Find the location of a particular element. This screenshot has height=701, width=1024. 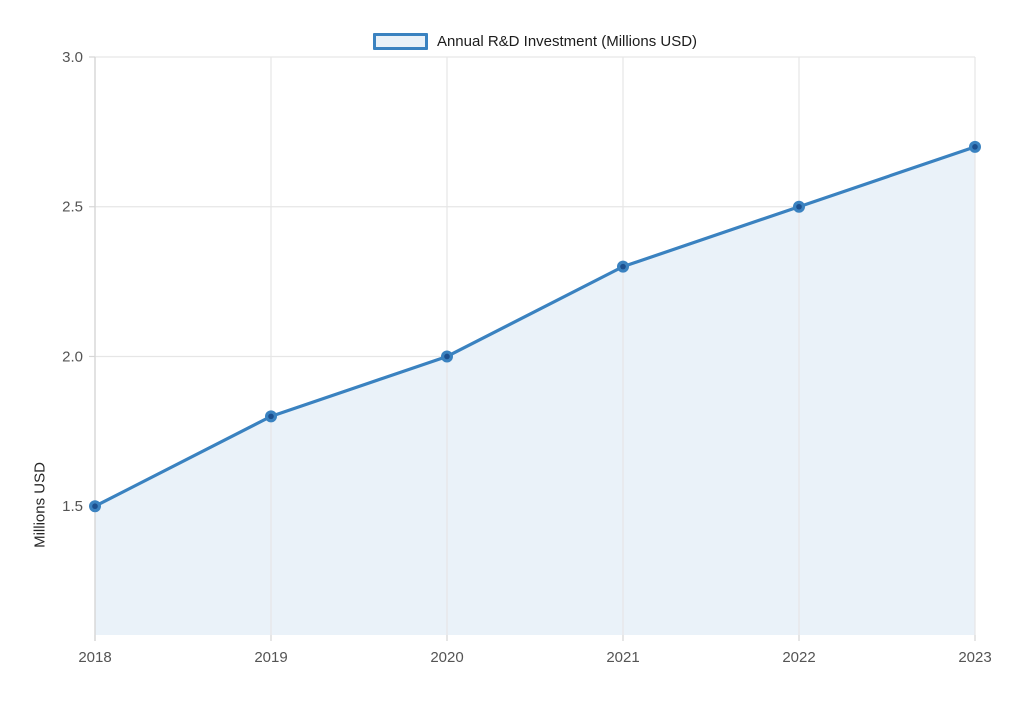

y-tick-label: 3.0 is located at coordinates (72, 57).